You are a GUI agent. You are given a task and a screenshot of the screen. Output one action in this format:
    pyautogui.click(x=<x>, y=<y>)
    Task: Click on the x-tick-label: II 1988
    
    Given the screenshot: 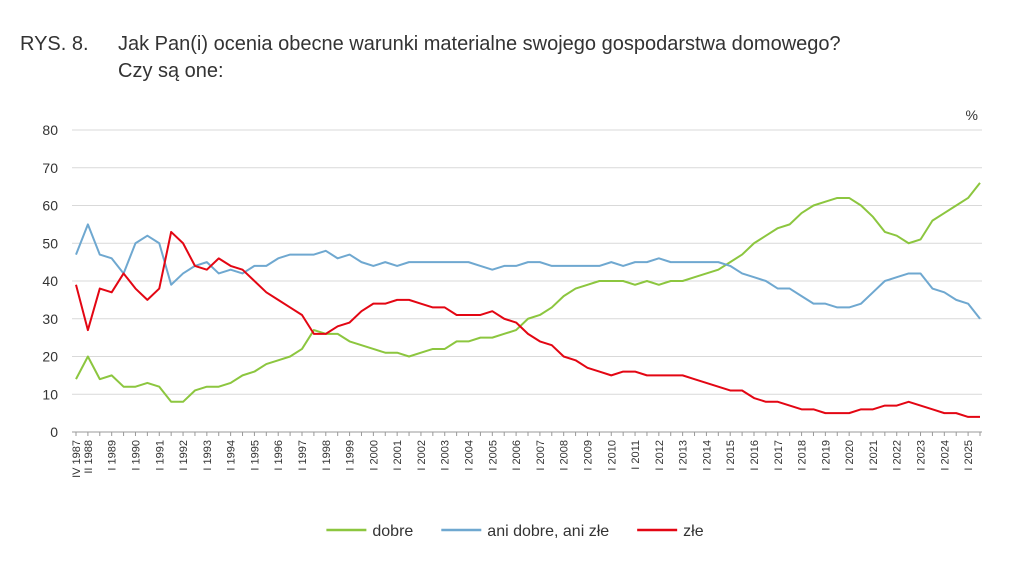 What is the action you would take?
    pyautogui.click(x=89, y=457)
    